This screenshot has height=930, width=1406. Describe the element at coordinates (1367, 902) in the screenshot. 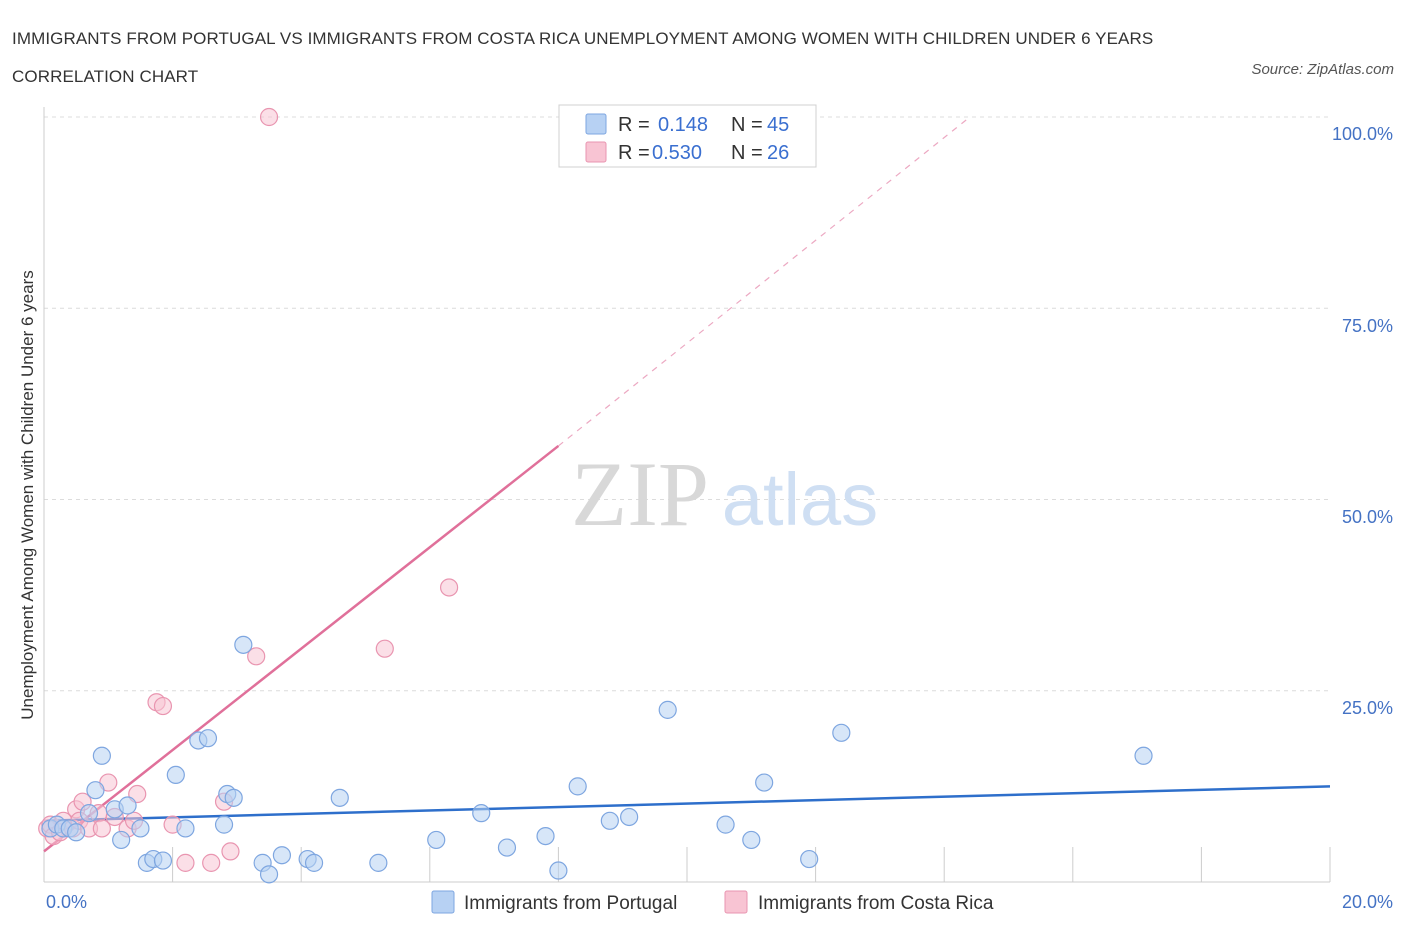

I see `x-tick-20: 20.0%` at that location.